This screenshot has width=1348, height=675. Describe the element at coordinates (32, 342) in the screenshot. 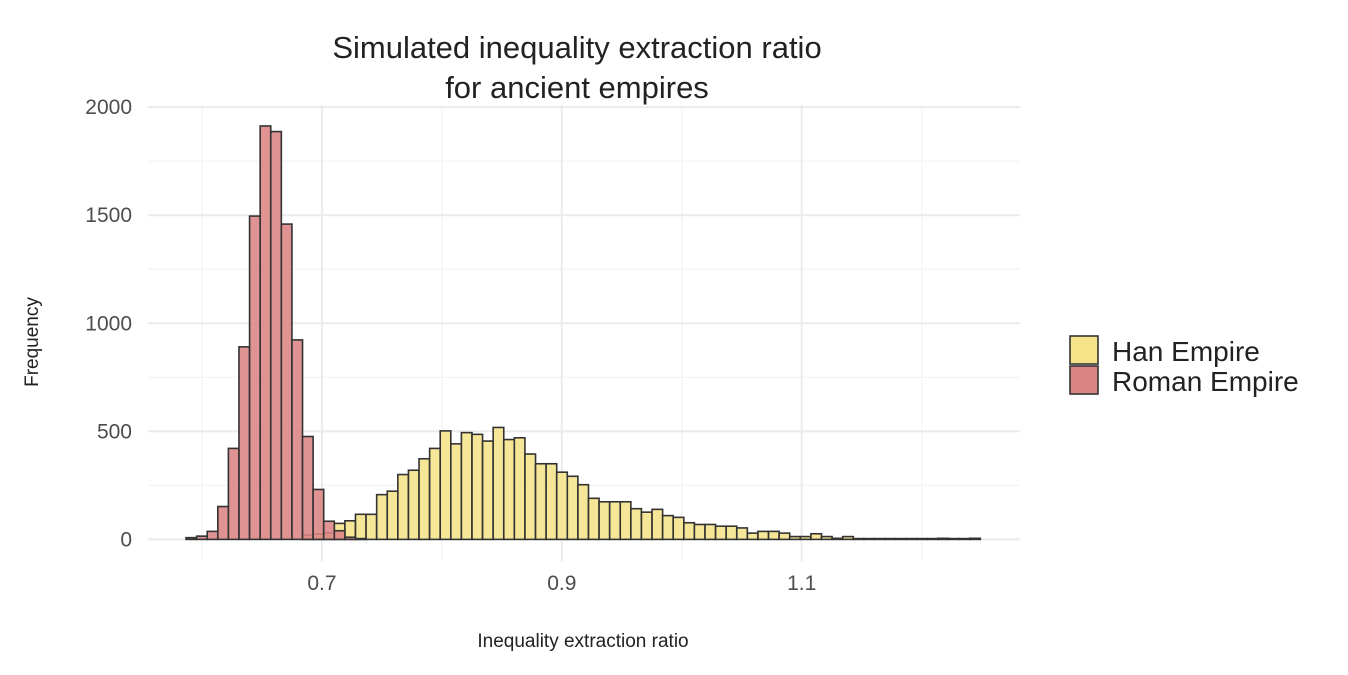

I see `y-axis-title: Frequency` at that location.